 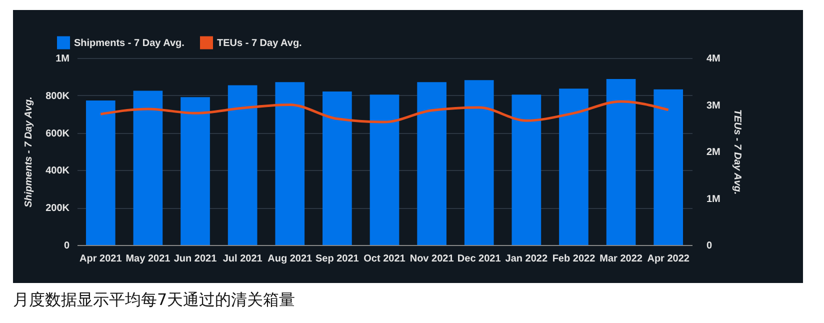 I want to click on y2-tick-label: 1M, so click(x=713, y=199).